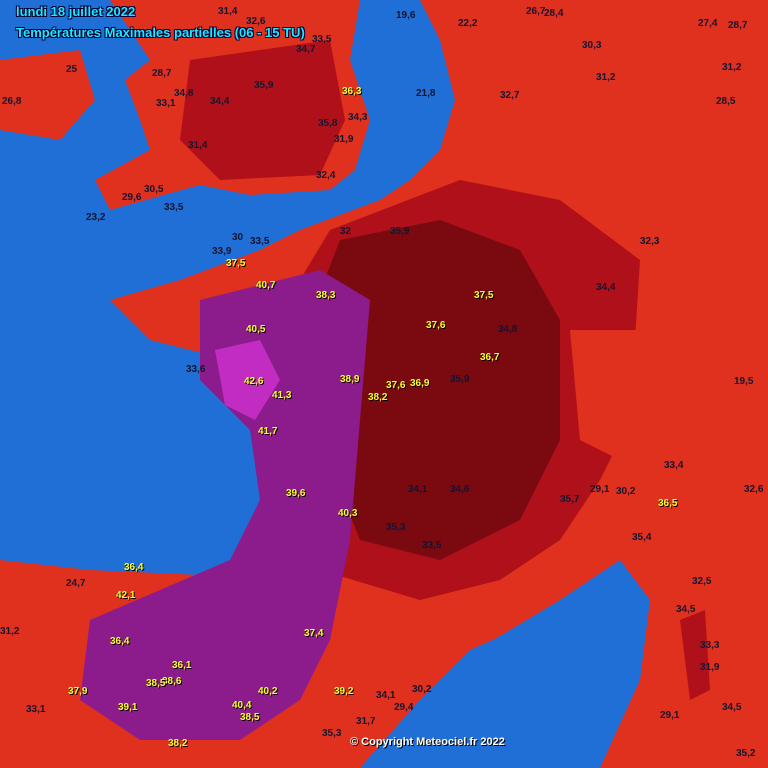 Image resolution: width=768 pixels, height=768 pixels. What do you see at coordinates (650, 241) in the screenshot?
I see `temperature-label: 32,3` at bounding box center [650, 241].